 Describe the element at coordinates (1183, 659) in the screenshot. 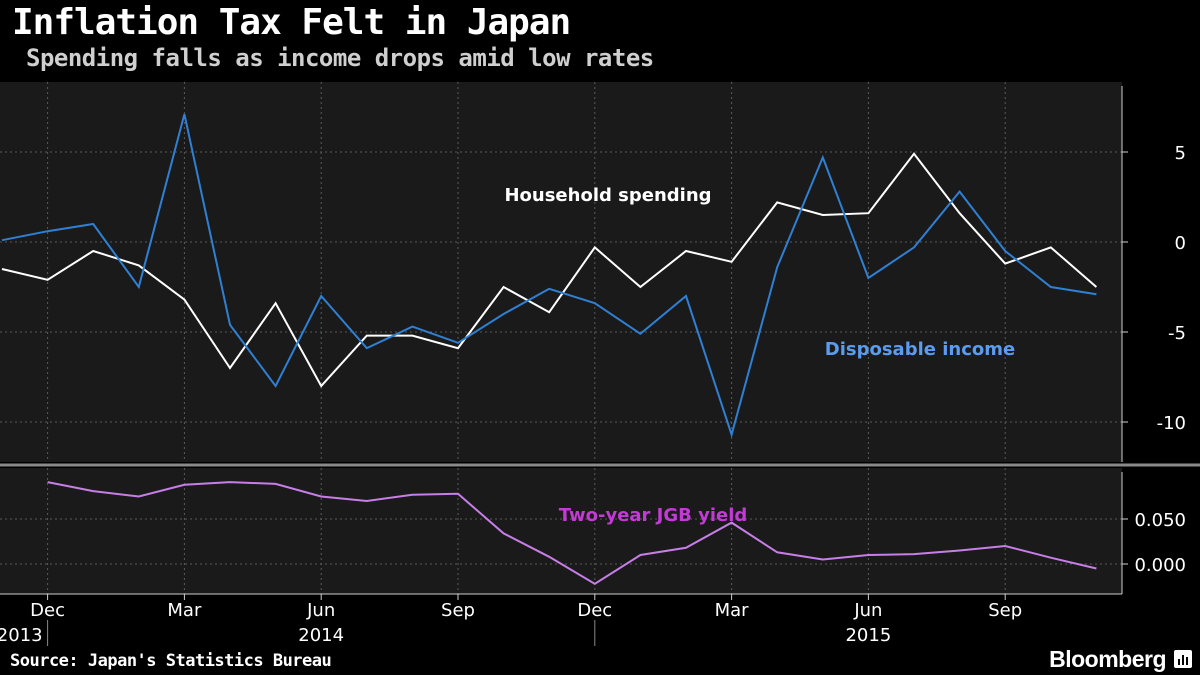

I see `bloomberg-terminal-icon` at that location.